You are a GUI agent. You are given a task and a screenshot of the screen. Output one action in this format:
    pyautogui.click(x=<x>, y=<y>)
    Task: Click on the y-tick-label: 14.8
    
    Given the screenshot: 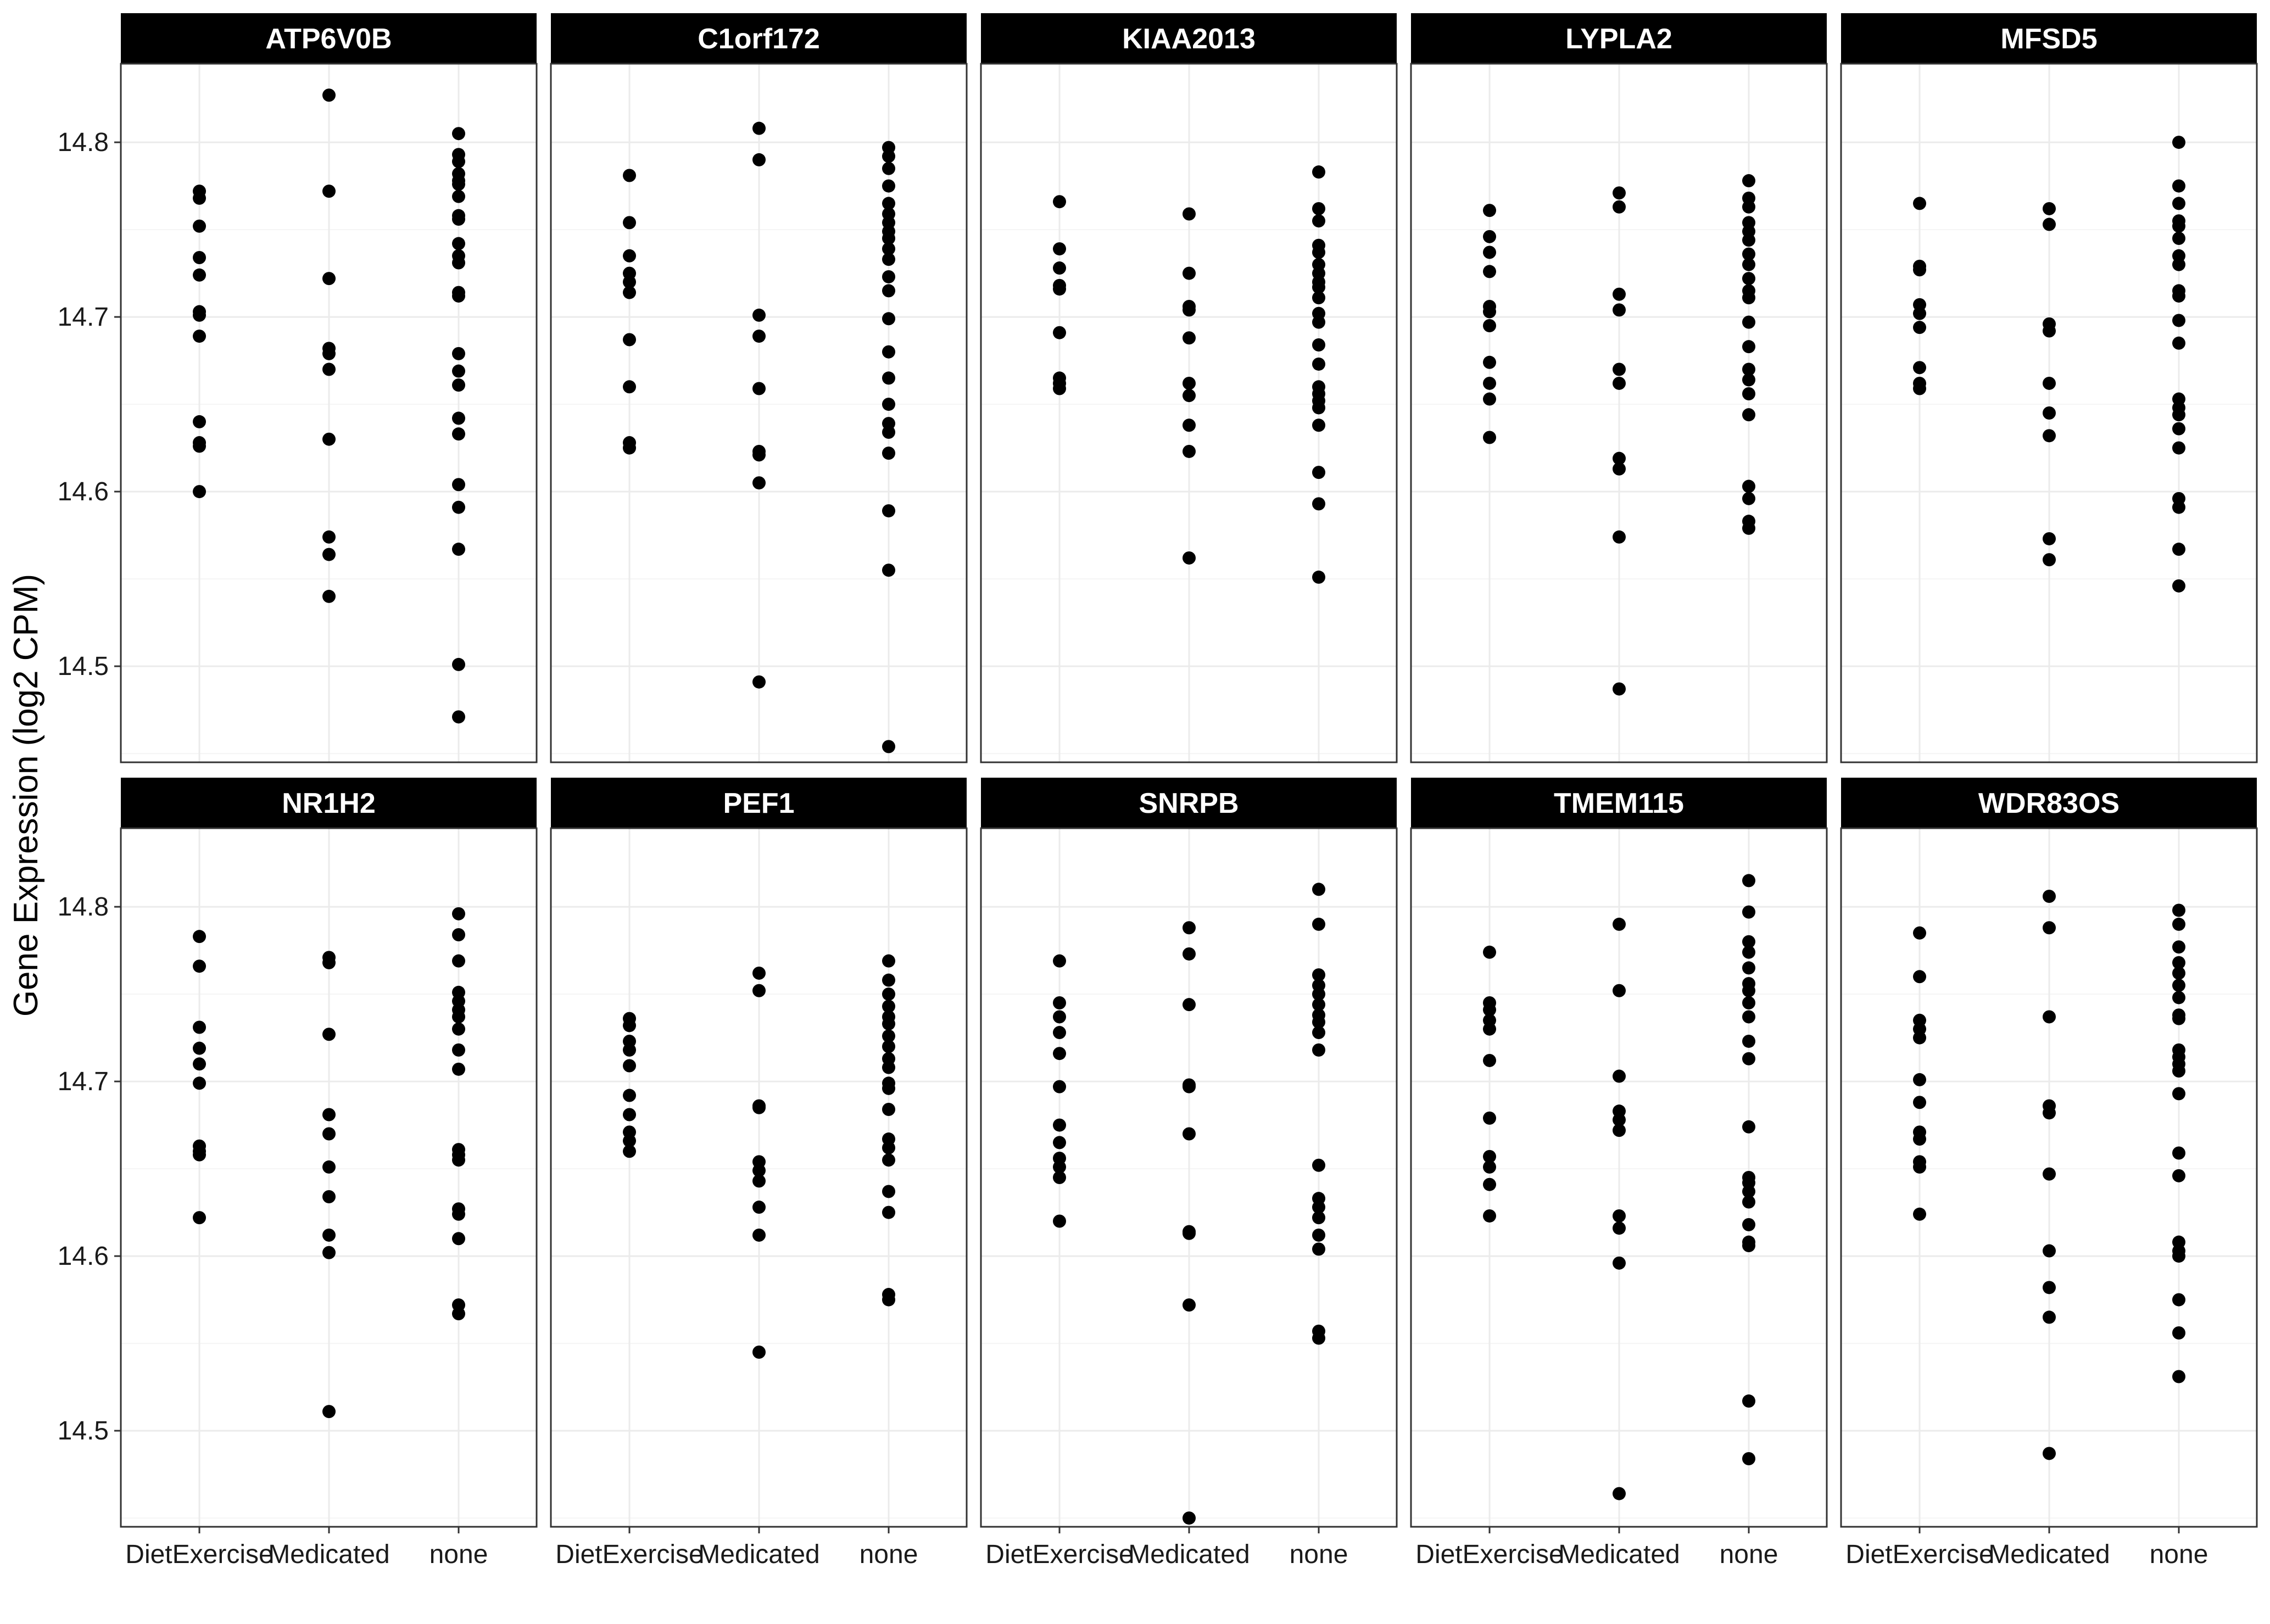 What is the action you would take?
    pyautogui.click(x=83, y=142)
    